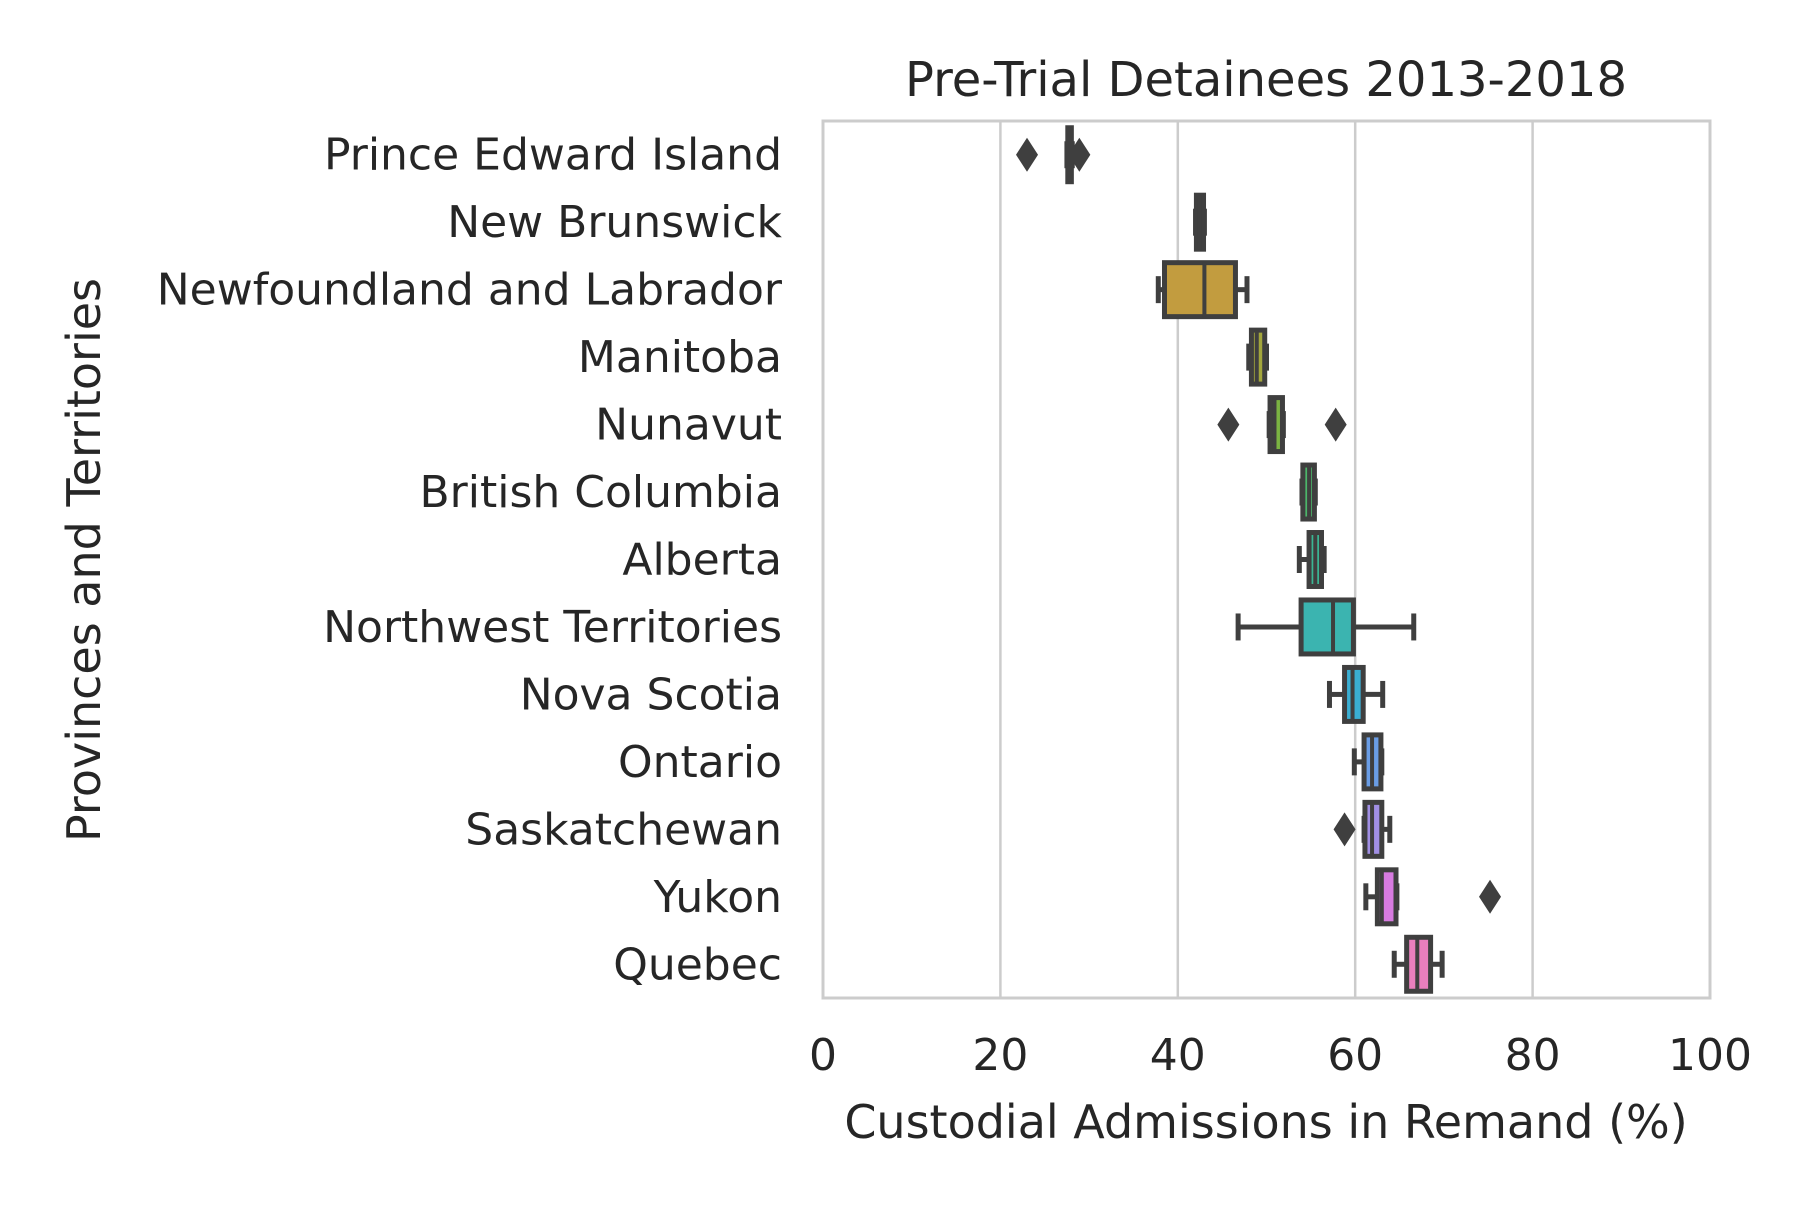 Image resolution: width=1800 pixels, height=1205 pixels. What do you see at coordinates (1432, 897) in the screenshot?
I see `box-yukon` at bounding box center [1432, 897].